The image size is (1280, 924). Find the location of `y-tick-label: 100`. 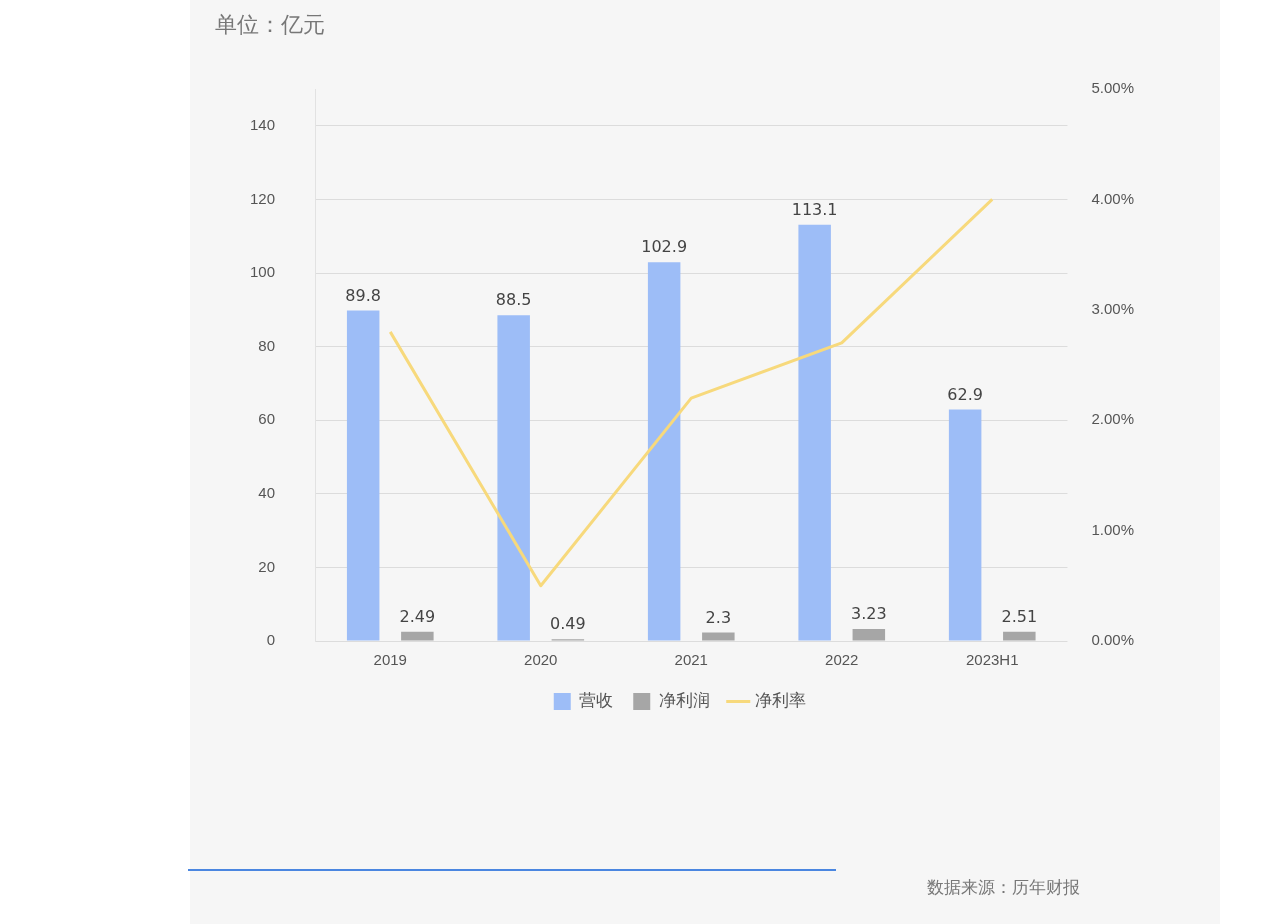

y-tick-label: 100 is located at coordinates (263, 272).